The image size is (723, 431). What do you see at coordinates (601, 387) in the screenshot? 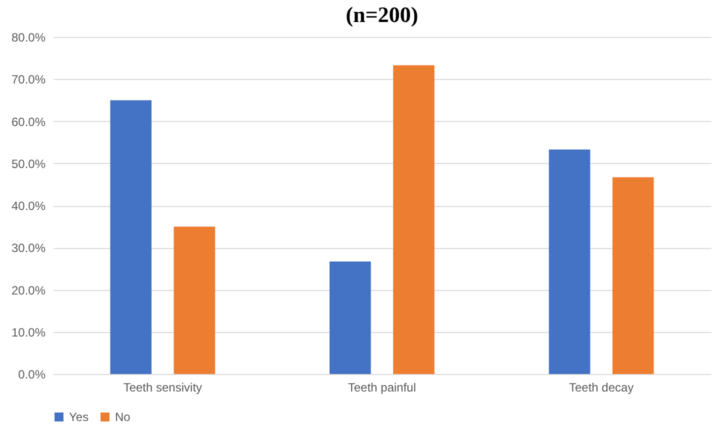
I see `x-tick-label: Teeth decay` at bounding box center [601, 387].